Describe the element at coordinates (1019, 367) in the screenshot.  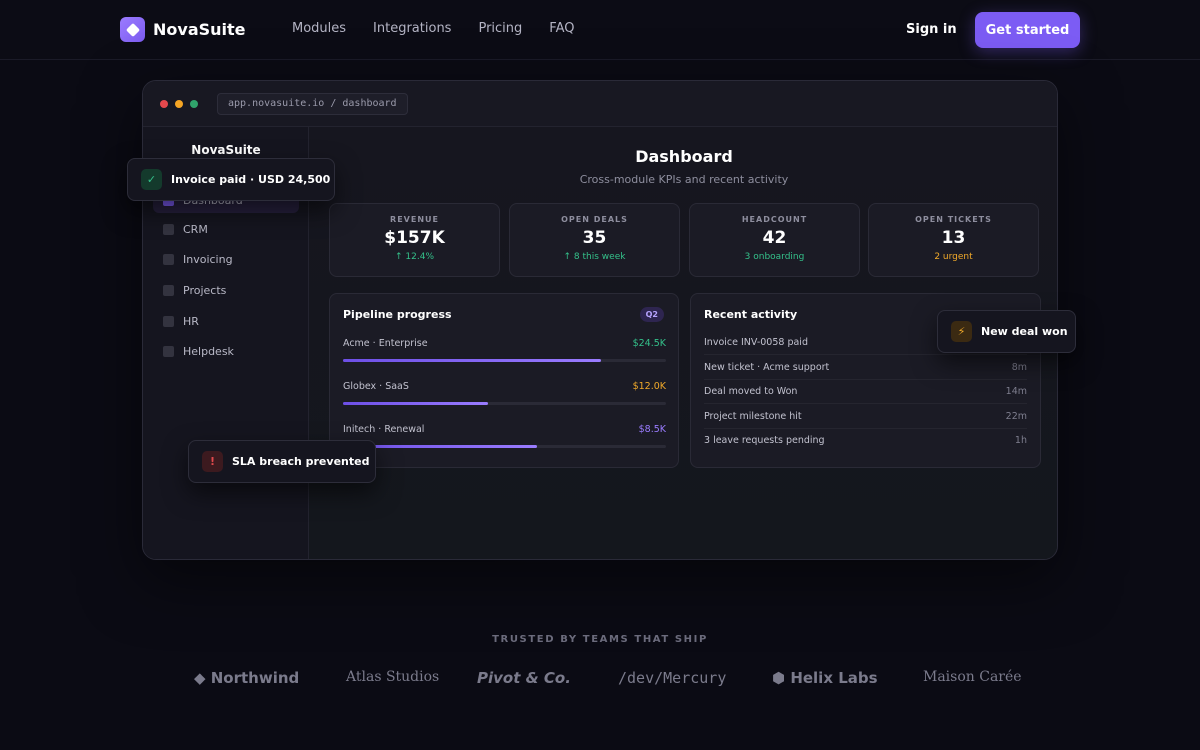
I see `activity-time: 8m` at that location.